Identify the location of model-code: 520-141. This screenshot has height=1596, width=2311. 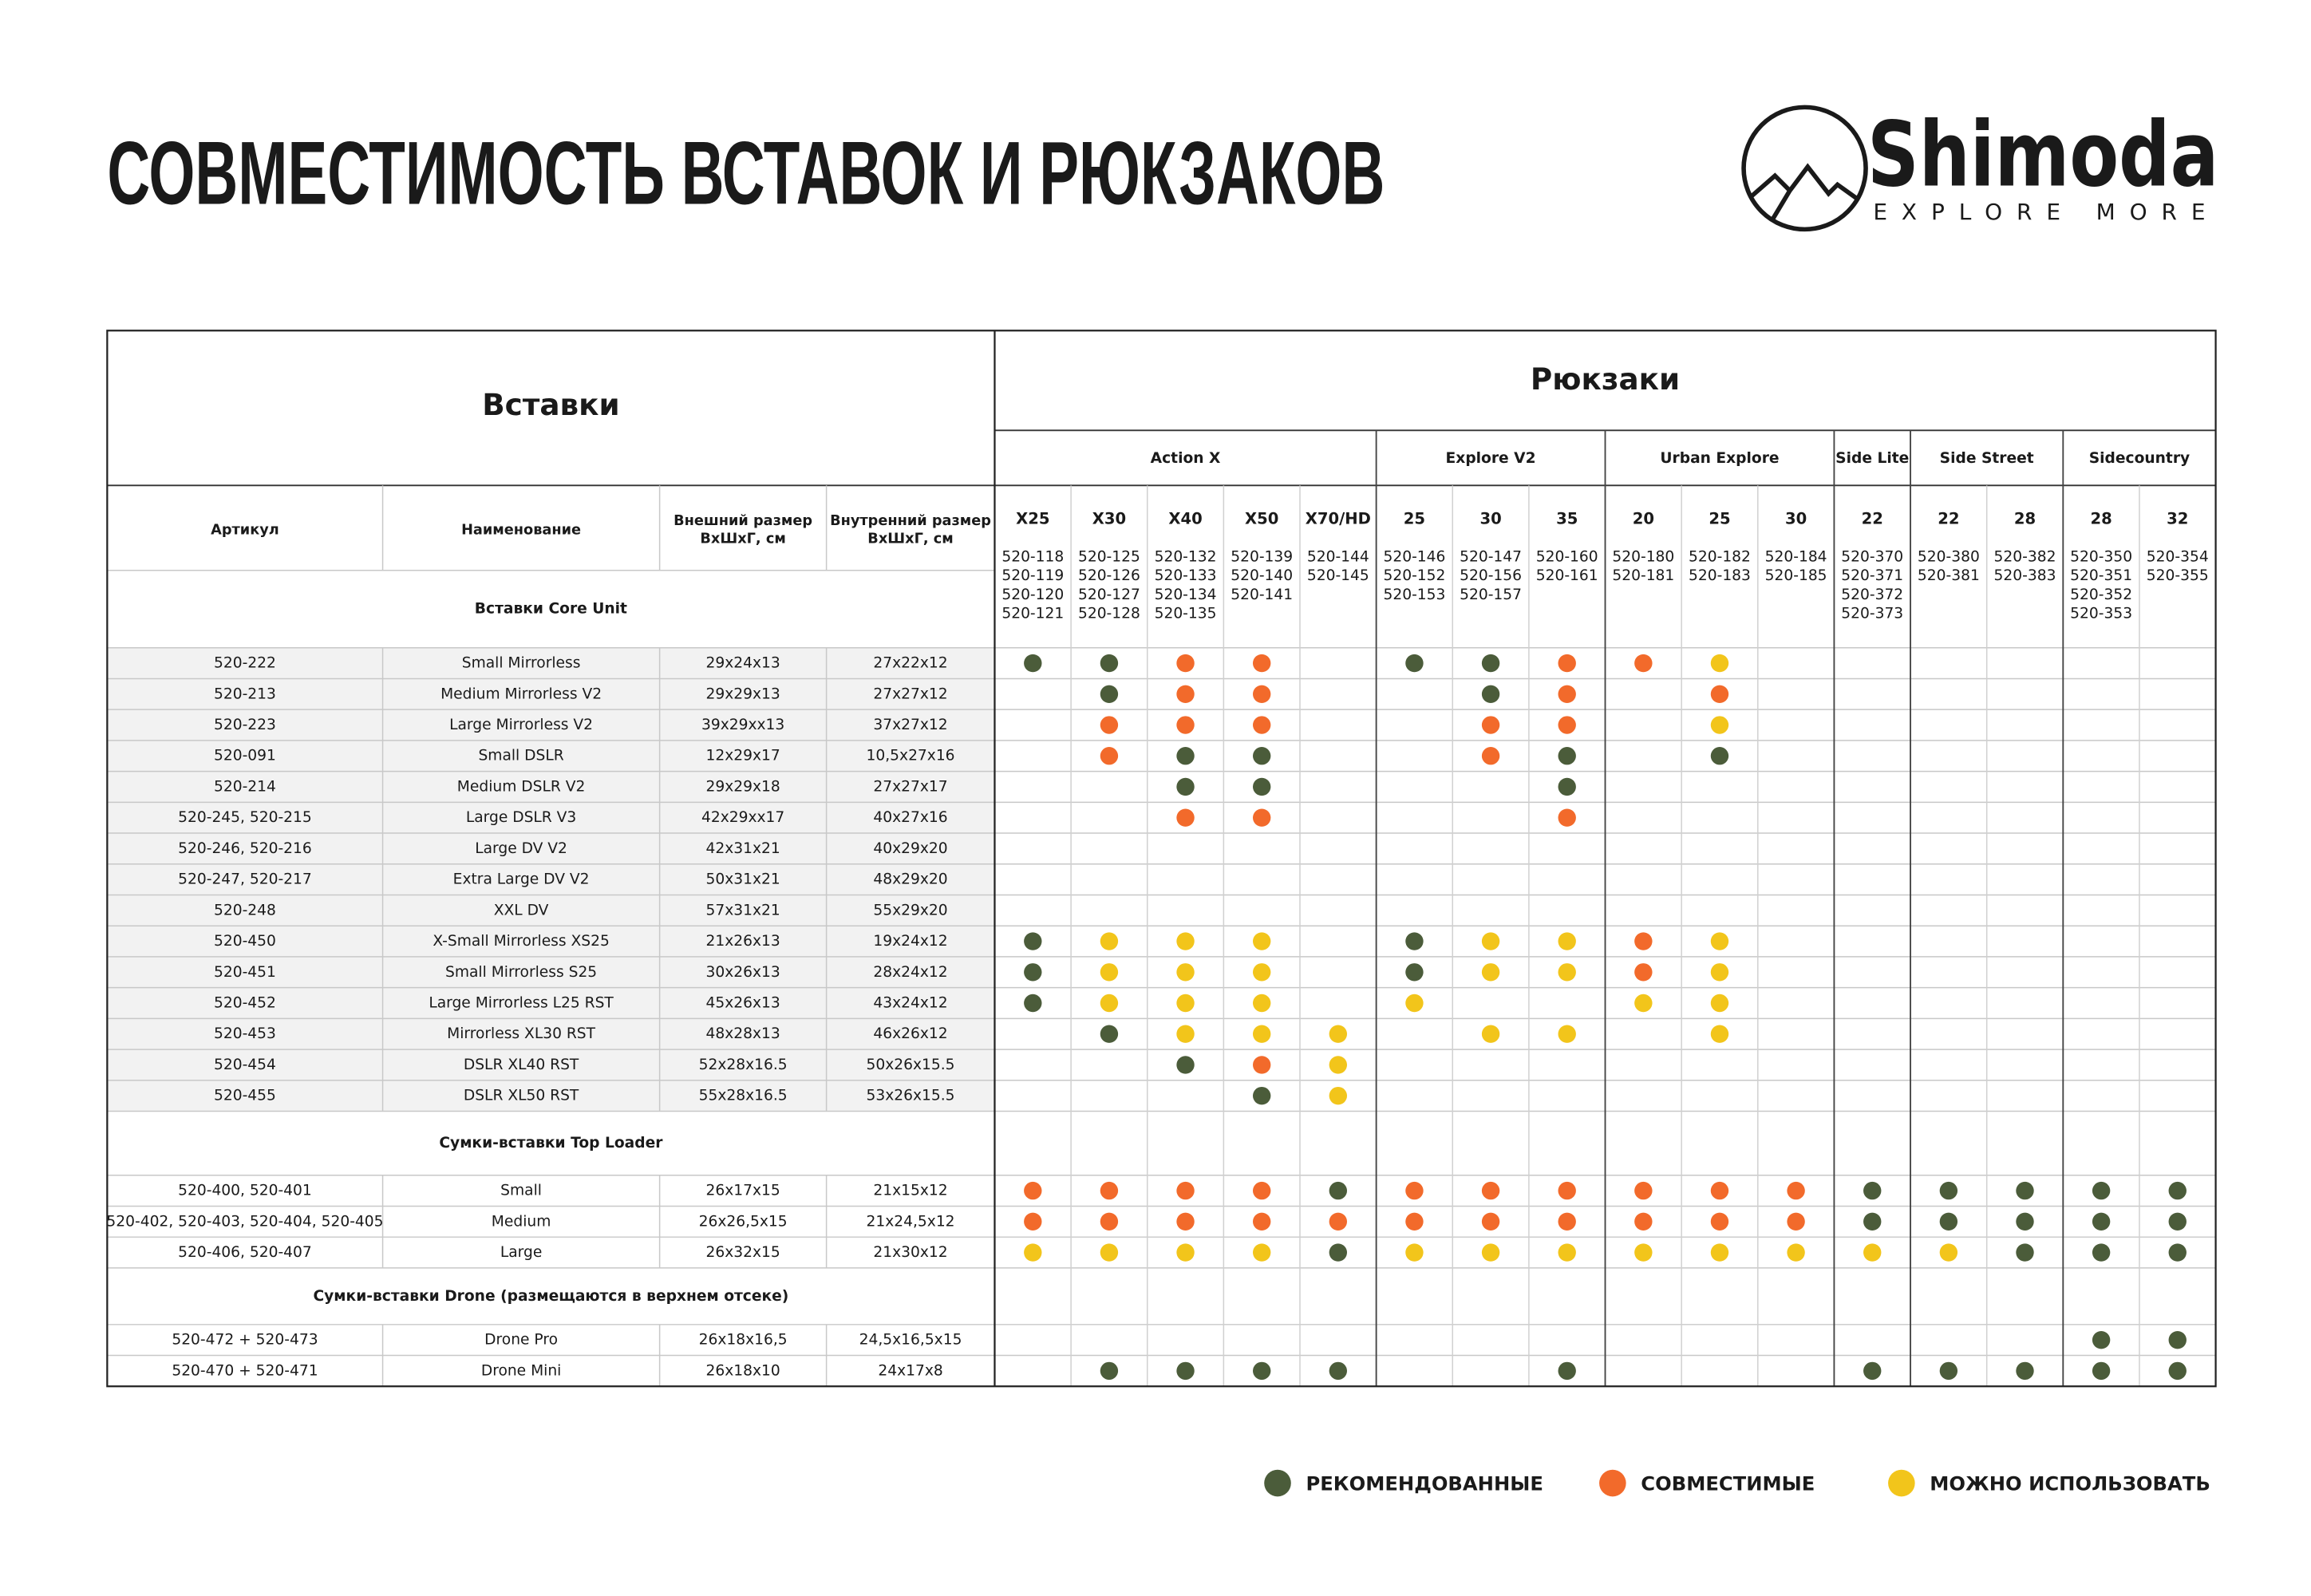
(1262, 595).